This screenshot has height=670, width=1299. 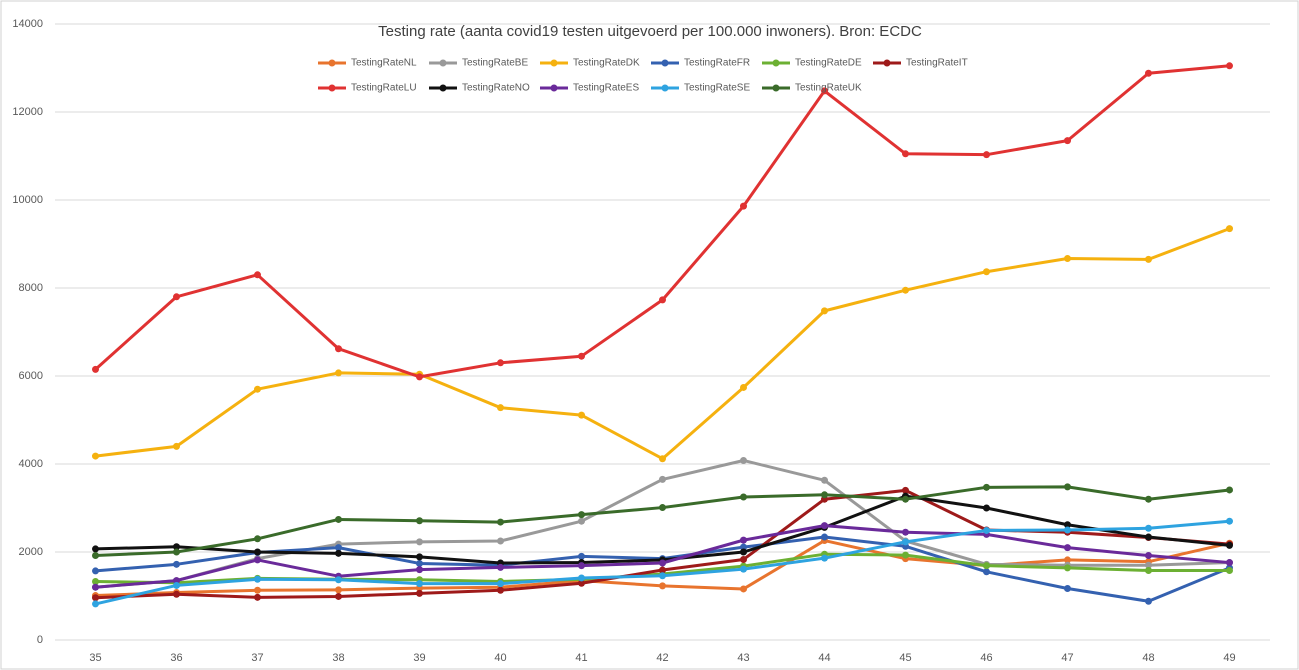 I want to click on x-tick-label: 47, so click(x=1067, y=658).